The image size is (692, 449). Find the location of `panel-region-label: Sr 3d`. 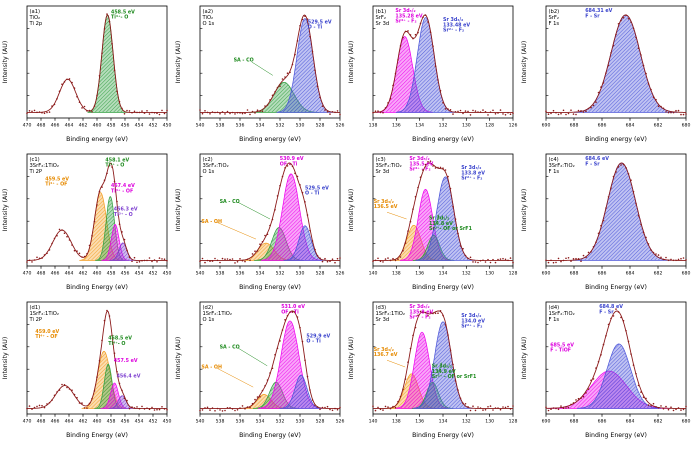

panel-region-label: Sr 3d is located at coordinates (383, 320).